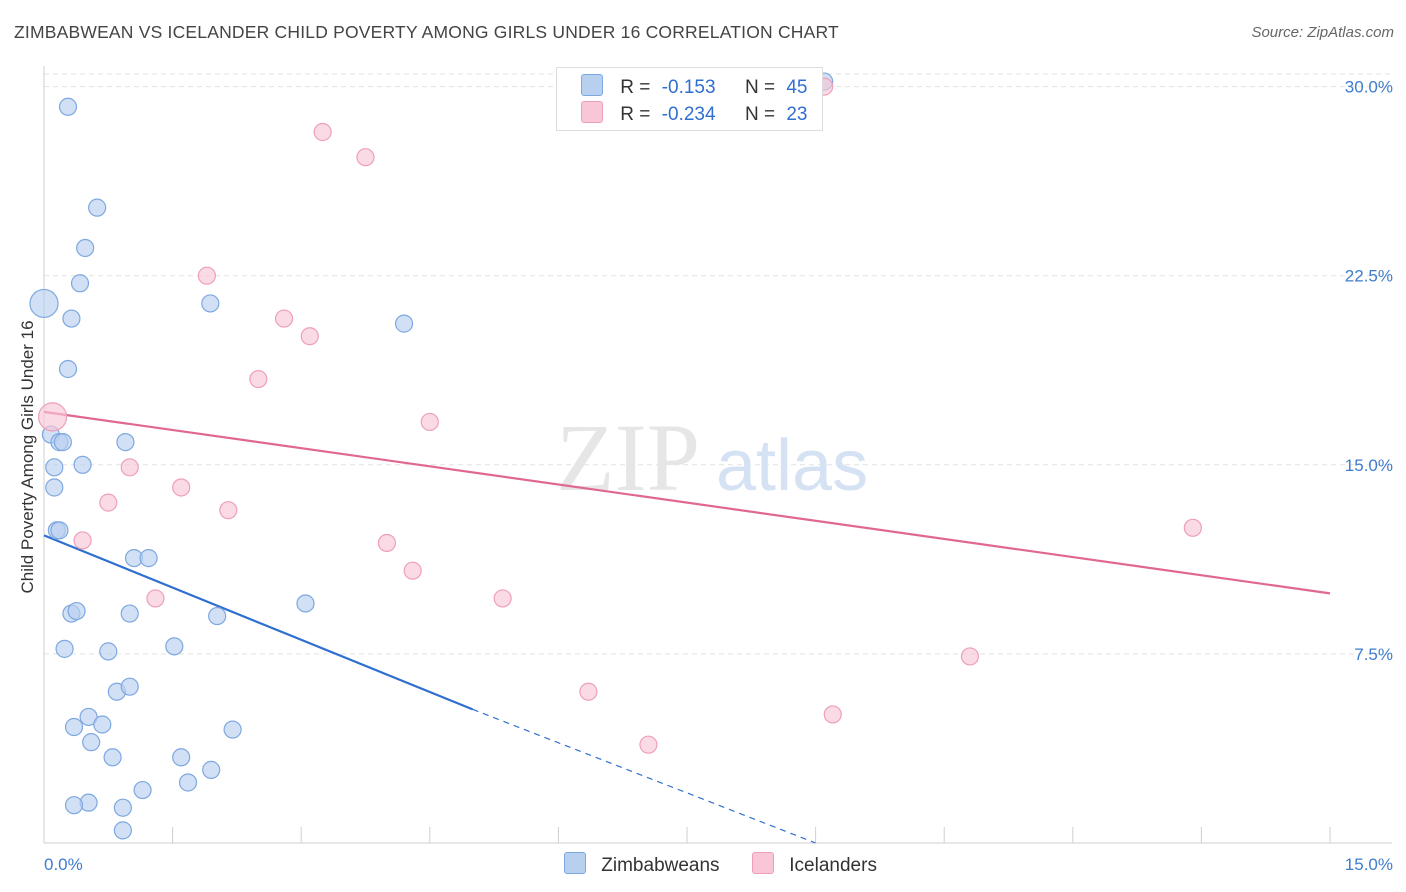 The height and width of the screenshot is (892, 1406). Describe the element at coordinates (688, 87) in the screenshot. I see `legend-r-value: -0.153` at that location.